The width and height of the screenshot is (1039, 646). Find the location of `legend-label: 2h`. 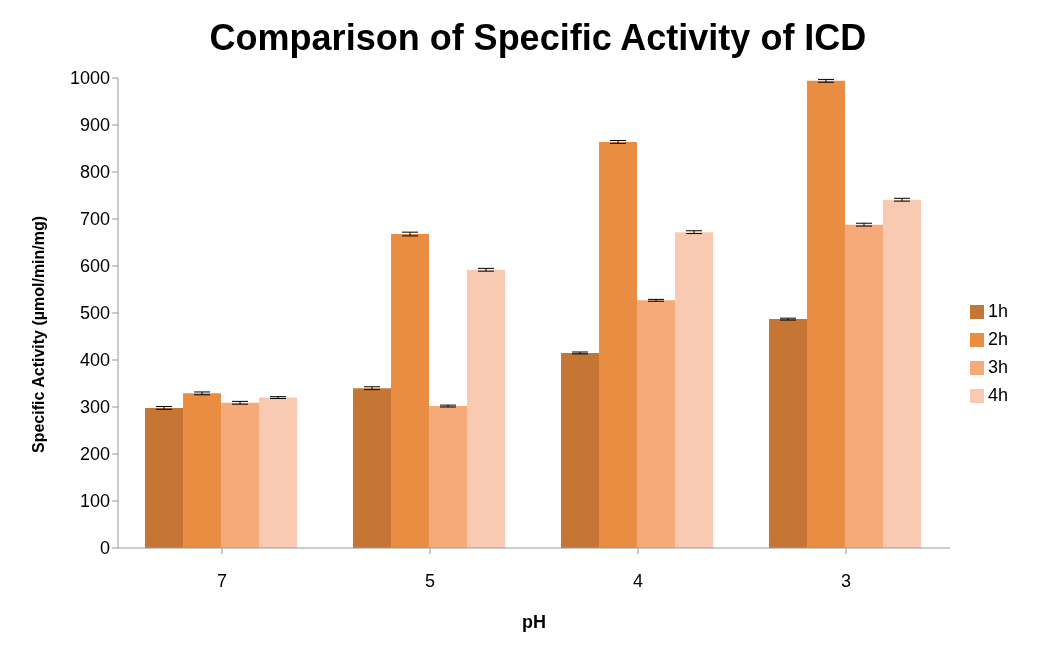

legend-label: 2h is located at coordinates (997, 339).